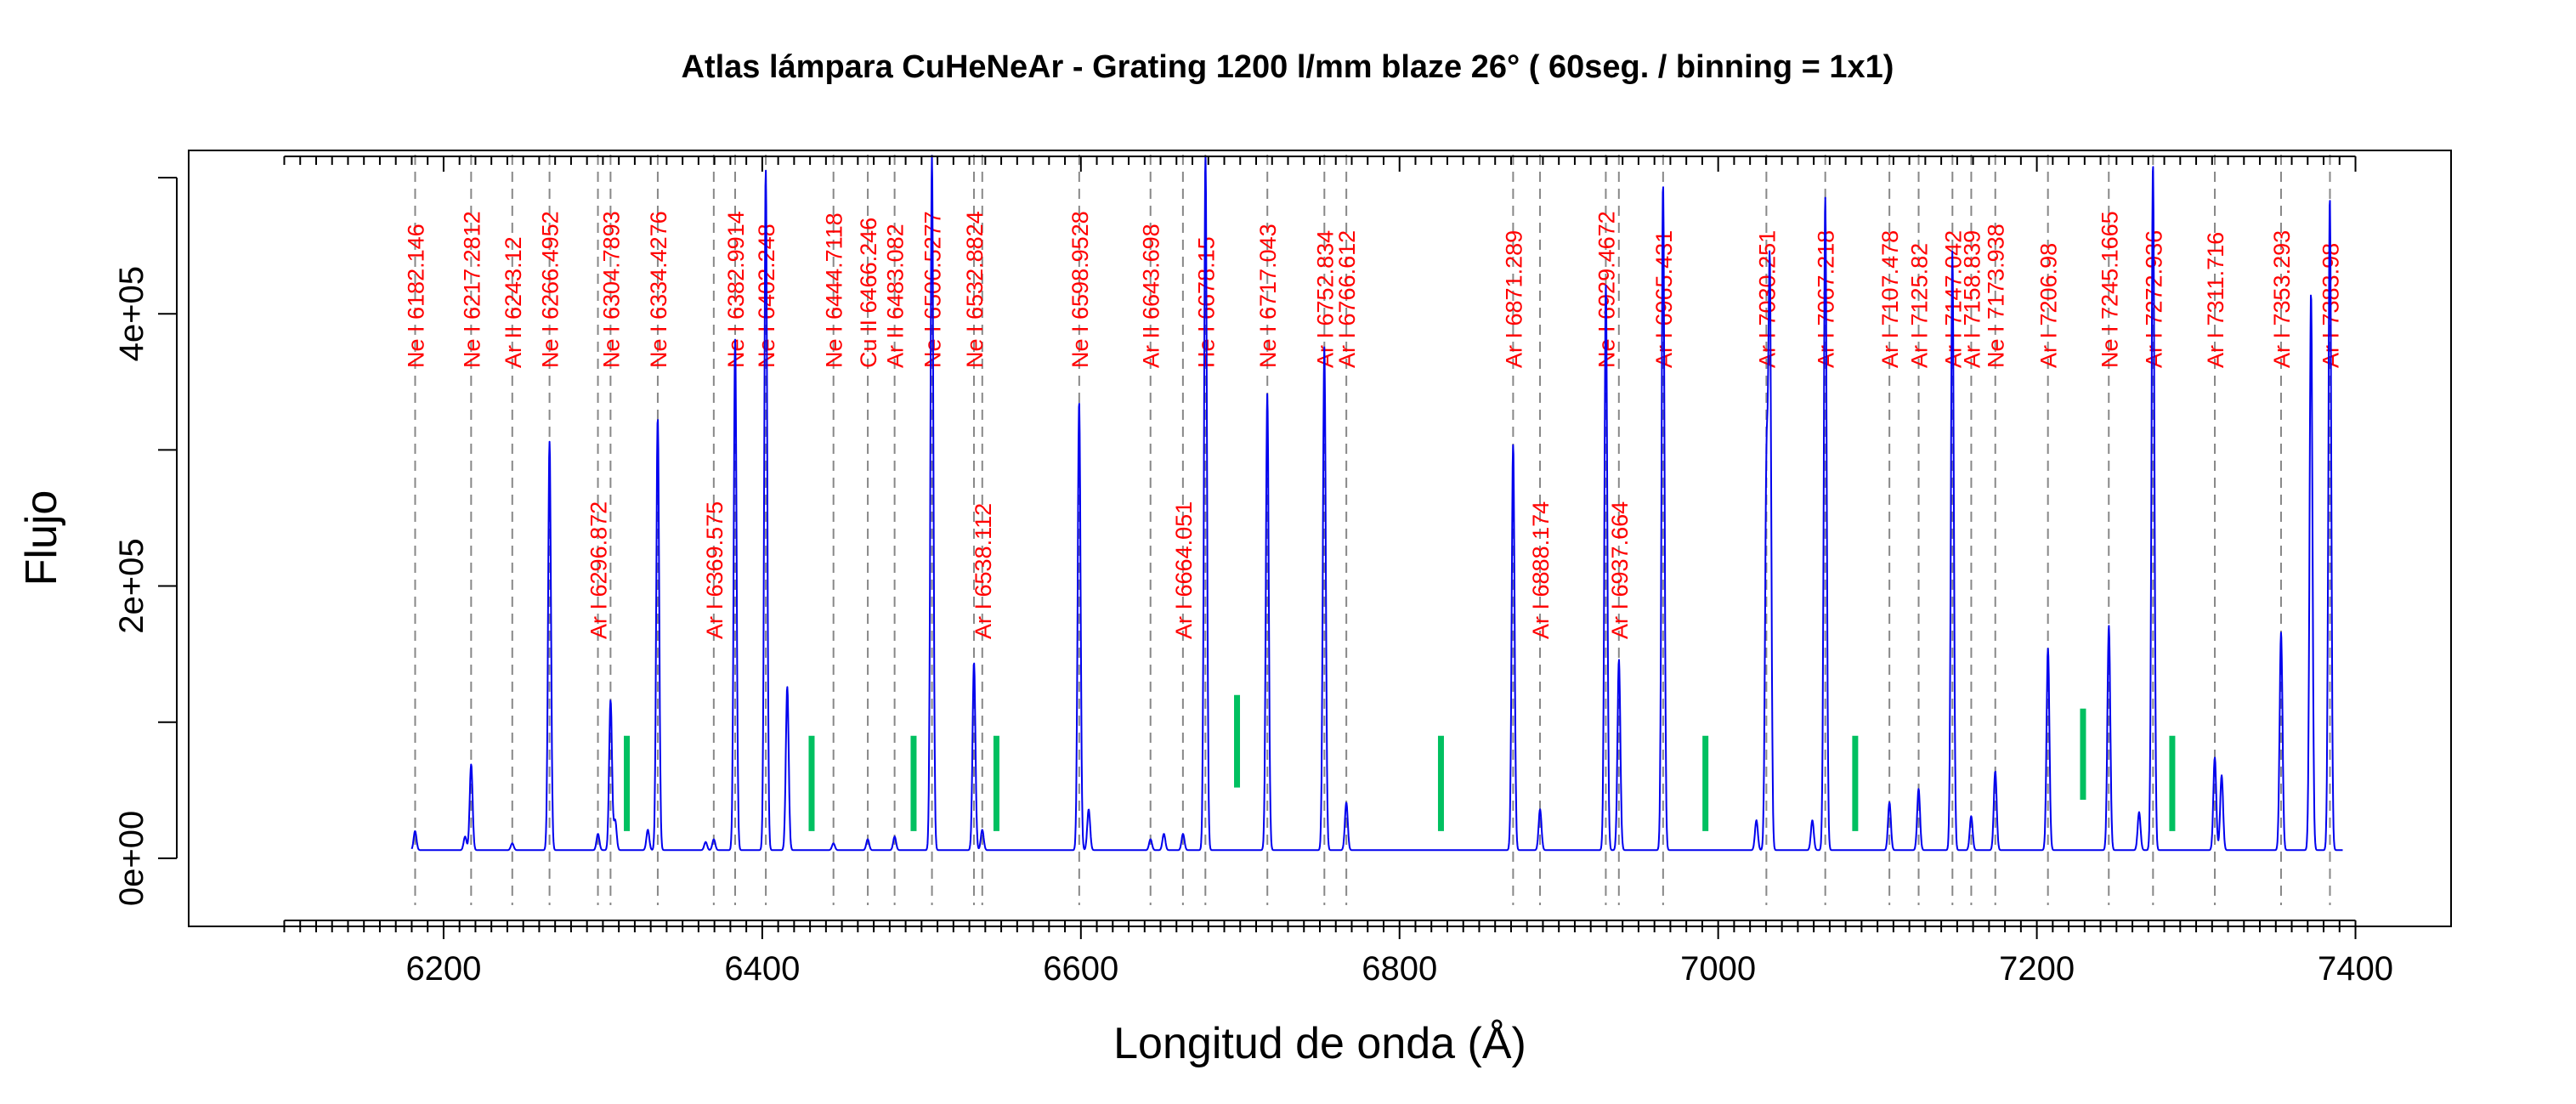 This screenshot has width=2576, height=1104. What do you see at coordinates (2282, 299) in the screenshot?
I see `line-id-label: Ar I 7353.293` at bounding box center [2282, 299].